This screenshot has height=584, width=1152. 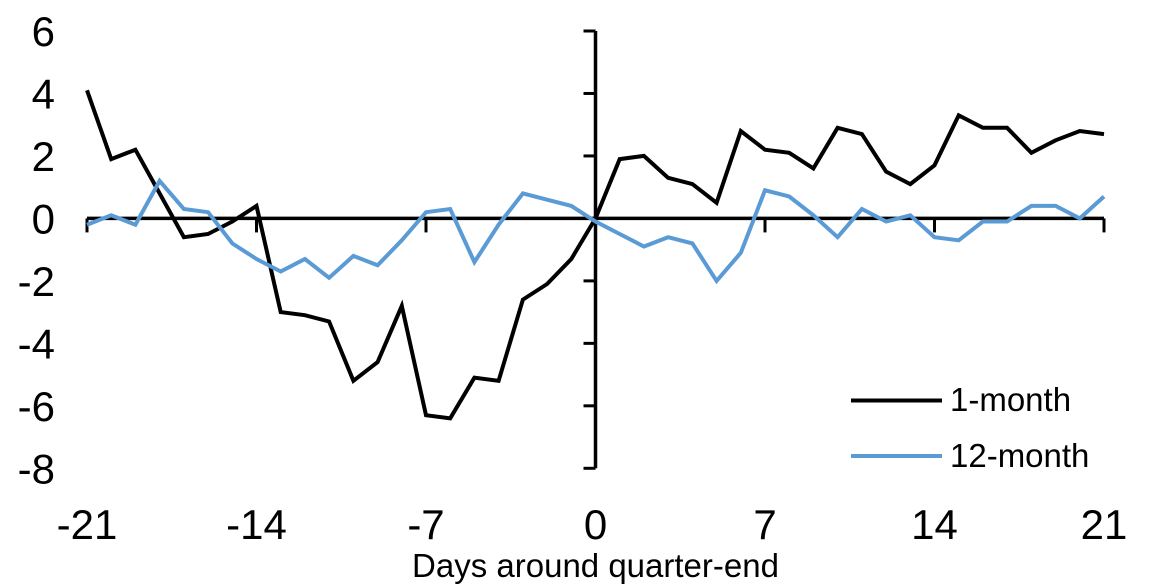 I want to click on y-tick-label--8: -8, so click(x=36, y=468).